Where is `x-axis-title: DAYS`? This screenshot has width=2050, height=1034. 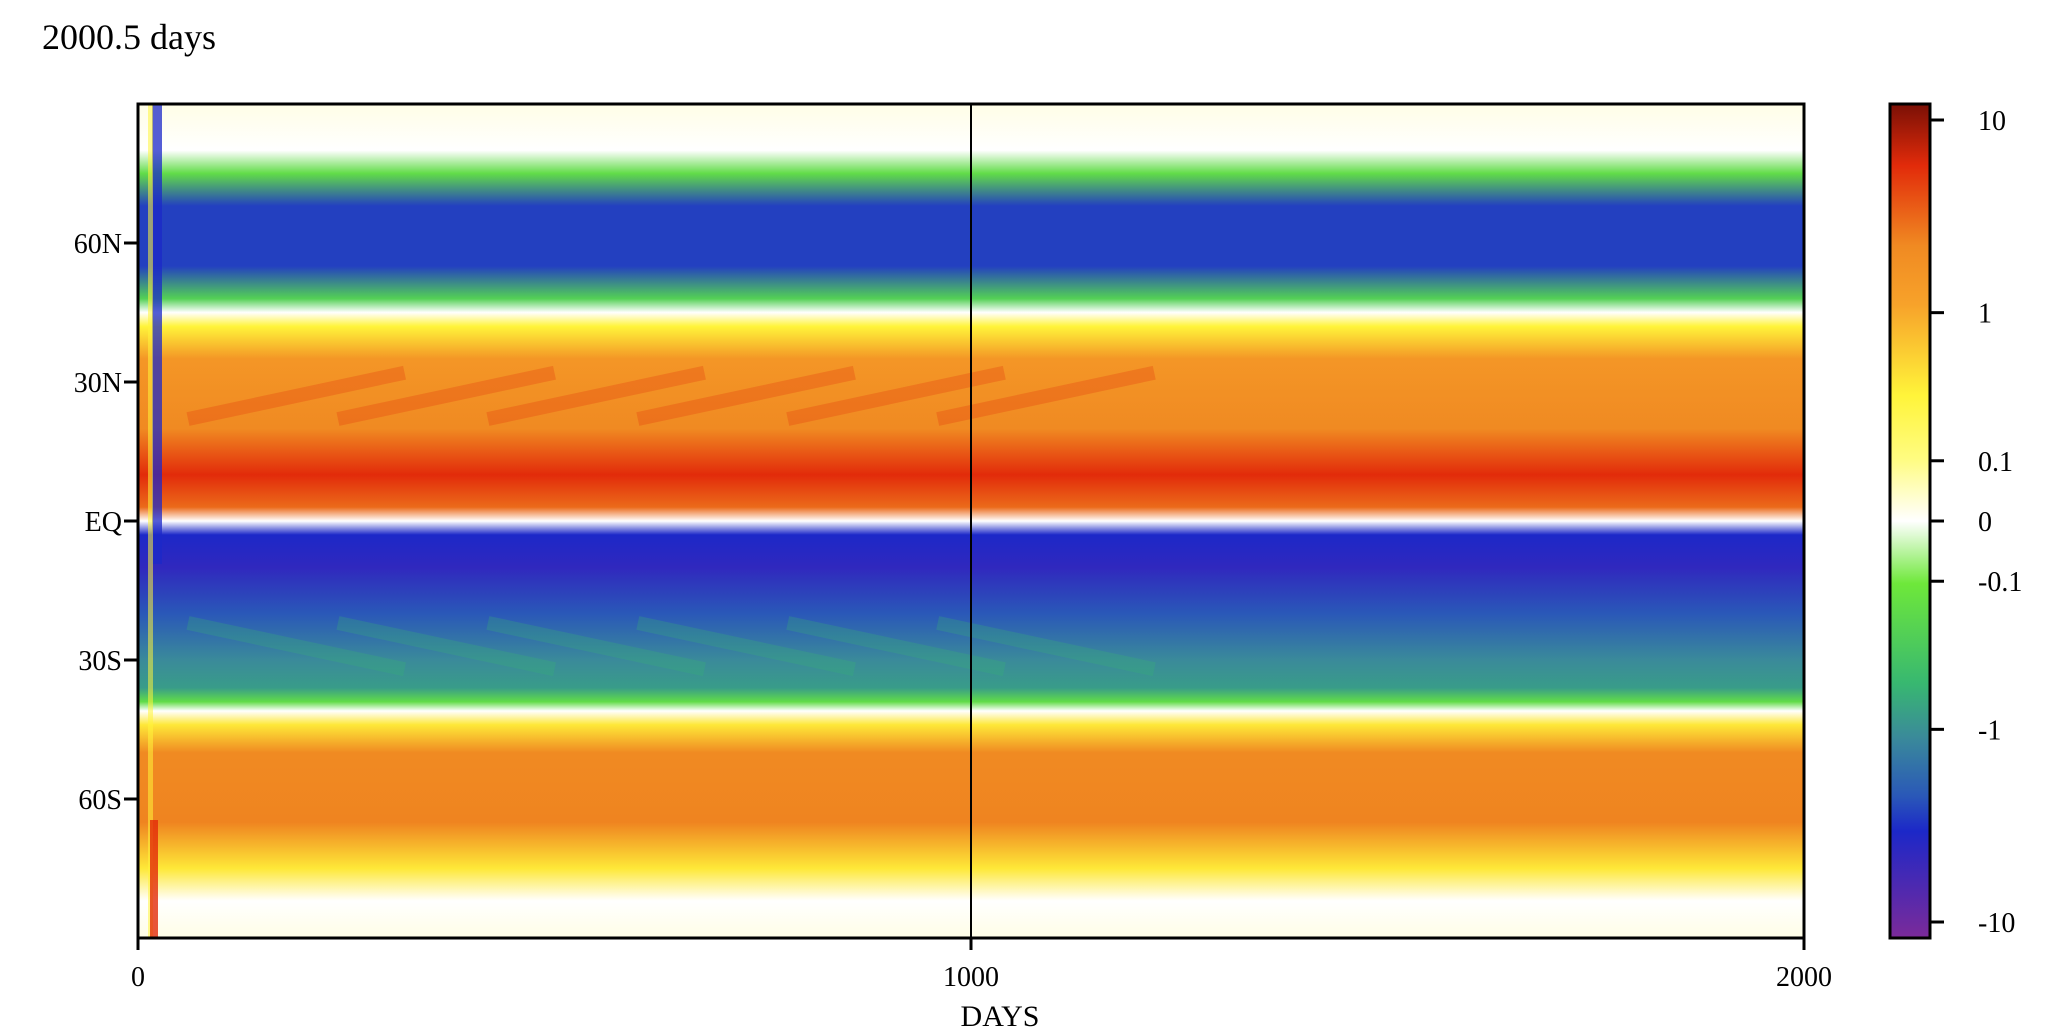
x-axis-title: DAYS is located at coordinates (1000, 1016).